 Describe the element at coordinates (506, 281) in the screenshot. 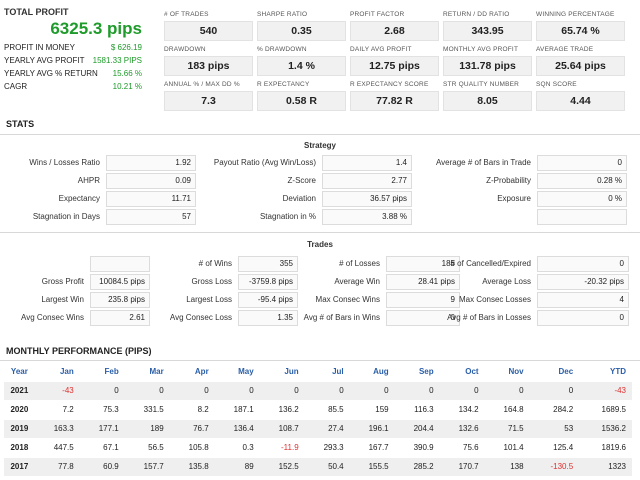

I see `stat-label: Average Loss` at that location.